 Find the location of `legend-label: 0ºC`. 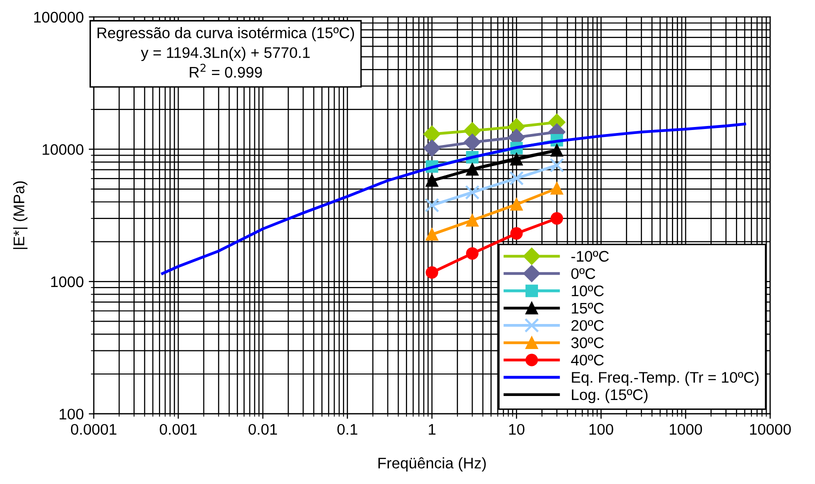

legend-label: 0ºC is located at coordinates (583, 274).